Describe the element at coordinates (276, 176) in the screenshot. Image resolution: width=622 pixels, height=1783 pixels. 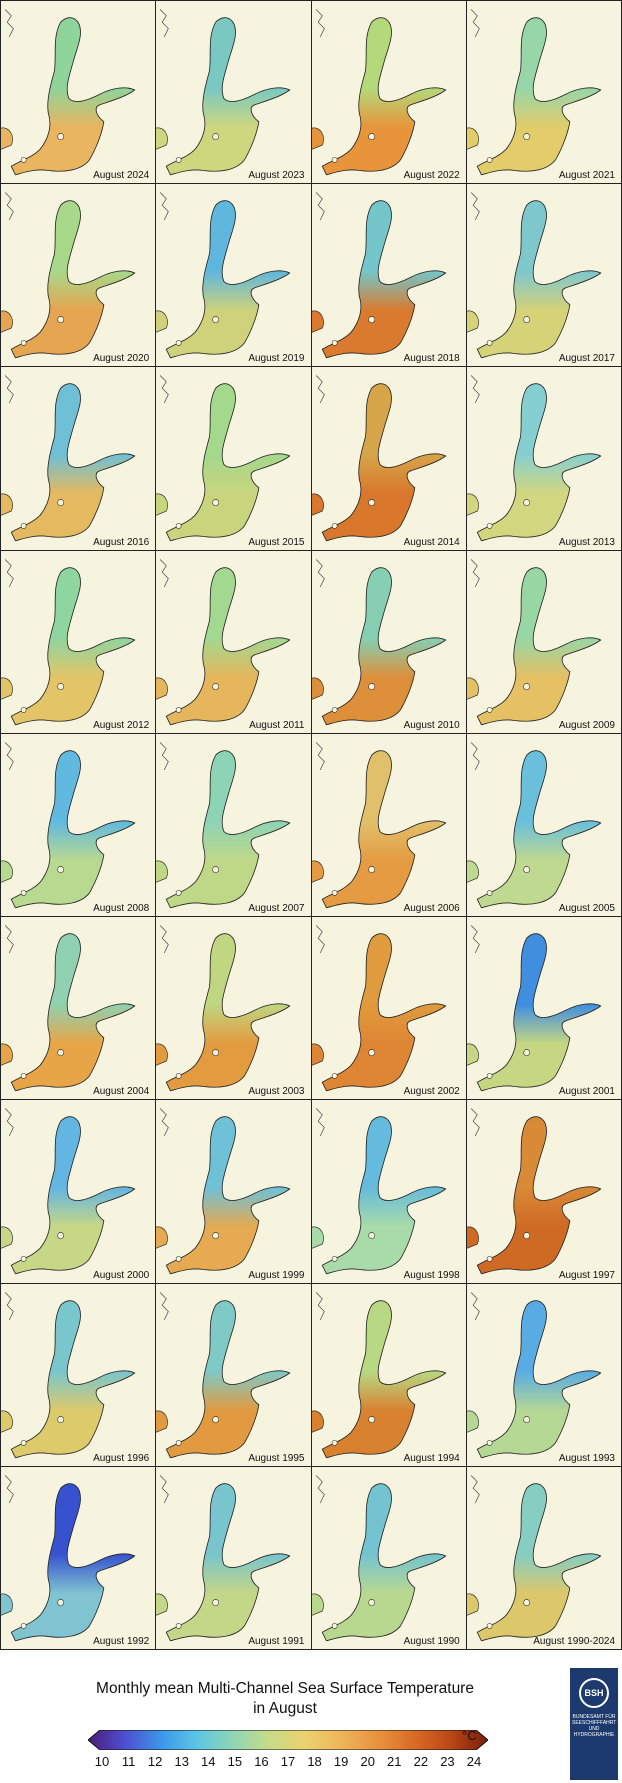
I see `panel-label: August 2023` at that location.